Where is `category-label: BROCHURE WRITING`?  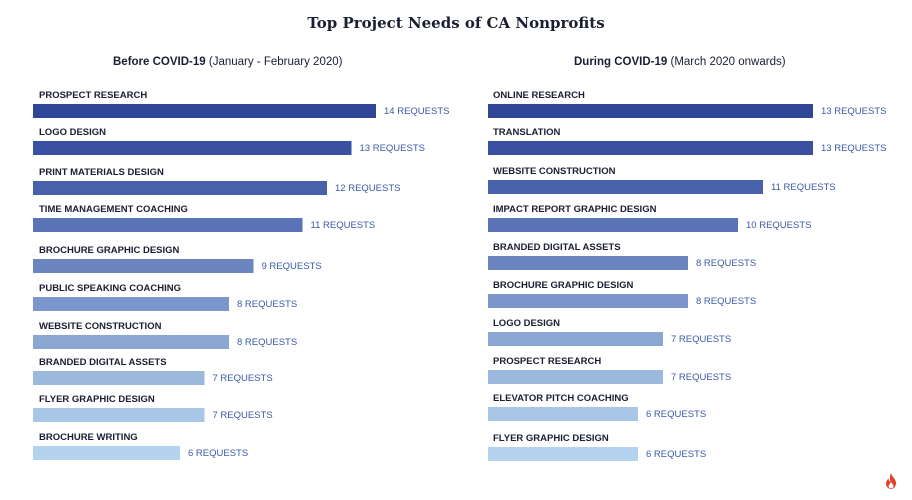 category-label: BROCHURE WRITING is located at coordinates (88, 437).